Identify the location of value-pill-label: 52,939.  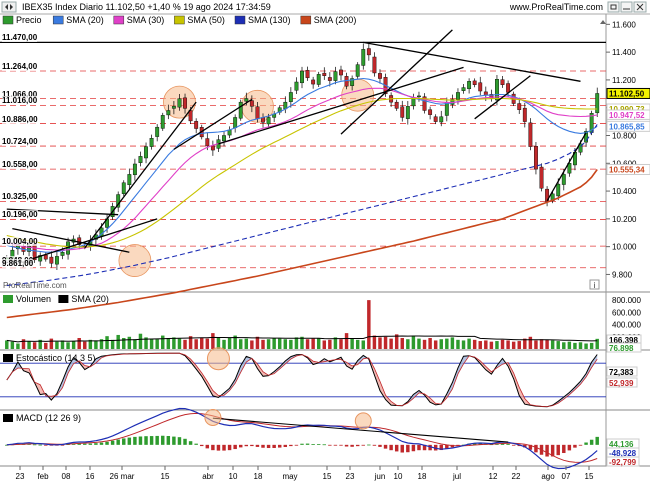
(621, 383).